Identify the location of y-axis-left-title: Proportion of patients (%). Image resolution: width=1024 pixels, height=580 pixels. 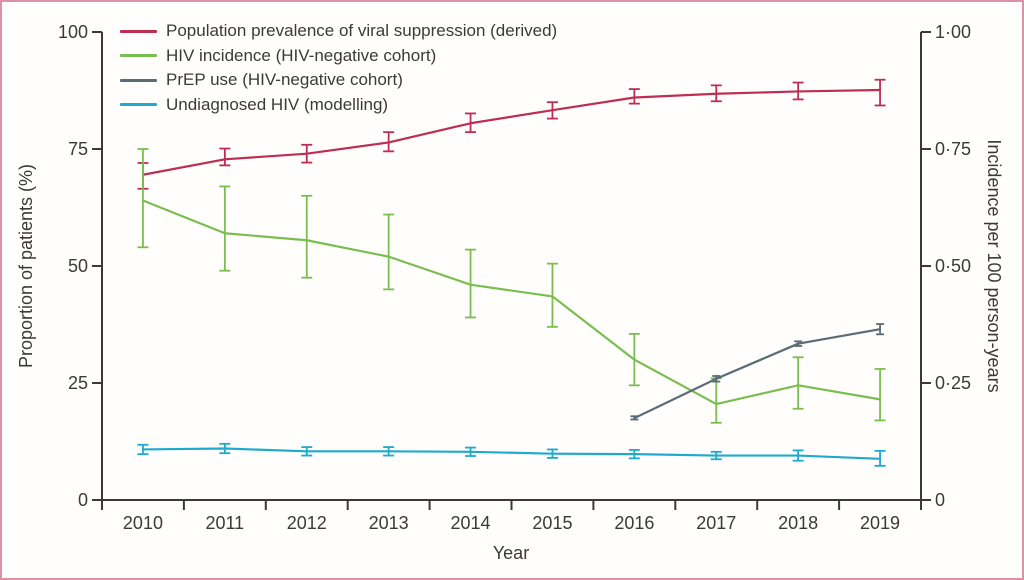
(26, 266).